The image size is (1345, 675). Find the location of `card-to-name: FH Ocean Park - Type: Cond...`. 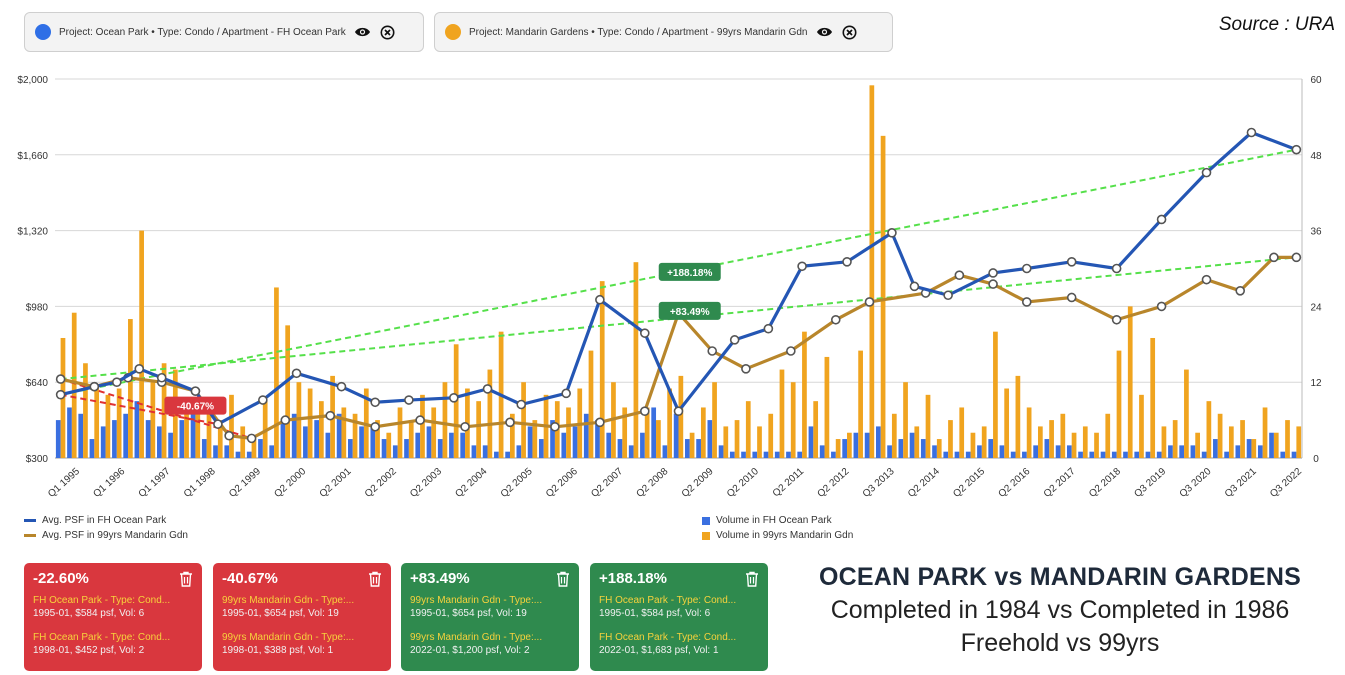

card-to-name: FH Ocean Park - Type: Cond... is located at coordinates (668, 637).